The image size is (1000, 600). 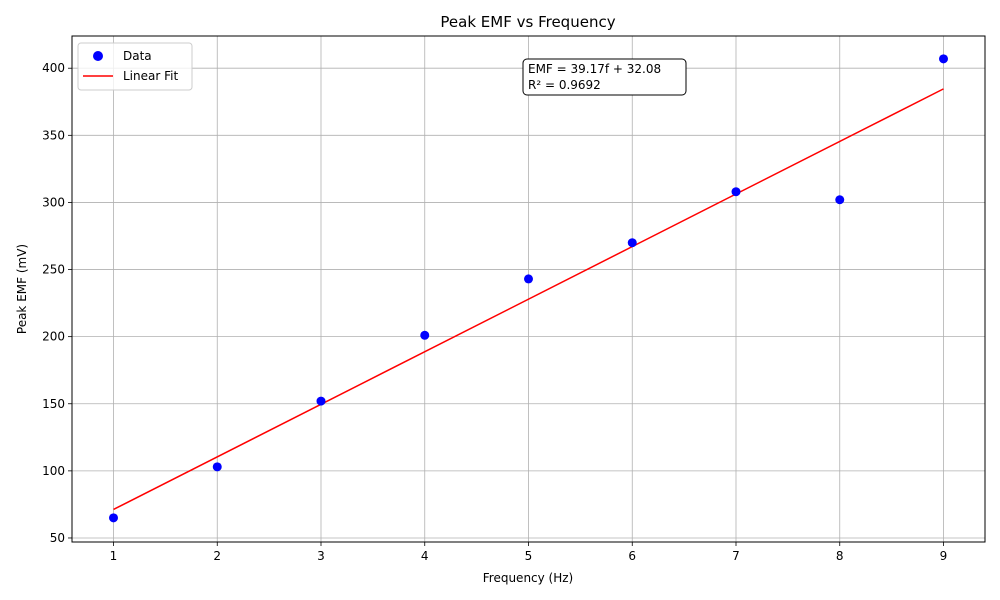 What do you see at coordinates (53, 337) in the screenshot?
I see `y-tick-label: 200` at bounding box center [53, 337].